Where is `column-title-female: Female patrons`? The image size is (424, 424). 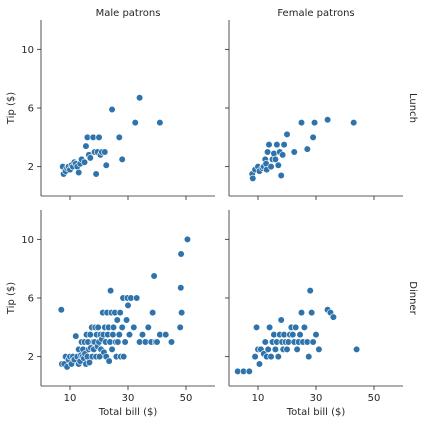 column-title-female: Female patrons is located at coordinates (315, 13).